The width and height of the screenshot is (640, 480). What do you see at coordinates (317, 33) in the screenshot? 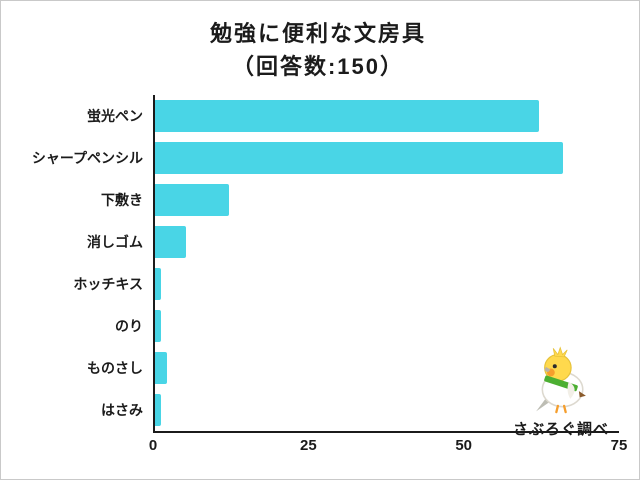
I see `chart-title: 勉強に便利な文房具` at bounding box center [317, 33].